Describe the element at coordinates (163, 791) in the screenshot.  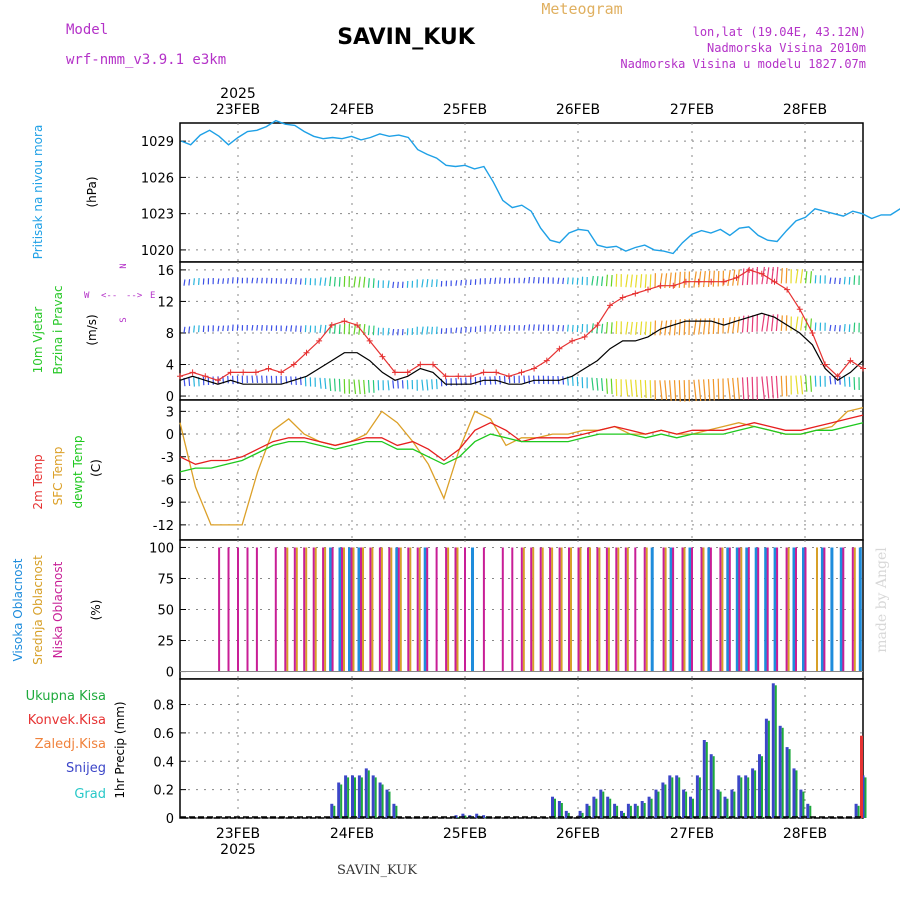
I see `y-tick-label: 0.2` at that location.